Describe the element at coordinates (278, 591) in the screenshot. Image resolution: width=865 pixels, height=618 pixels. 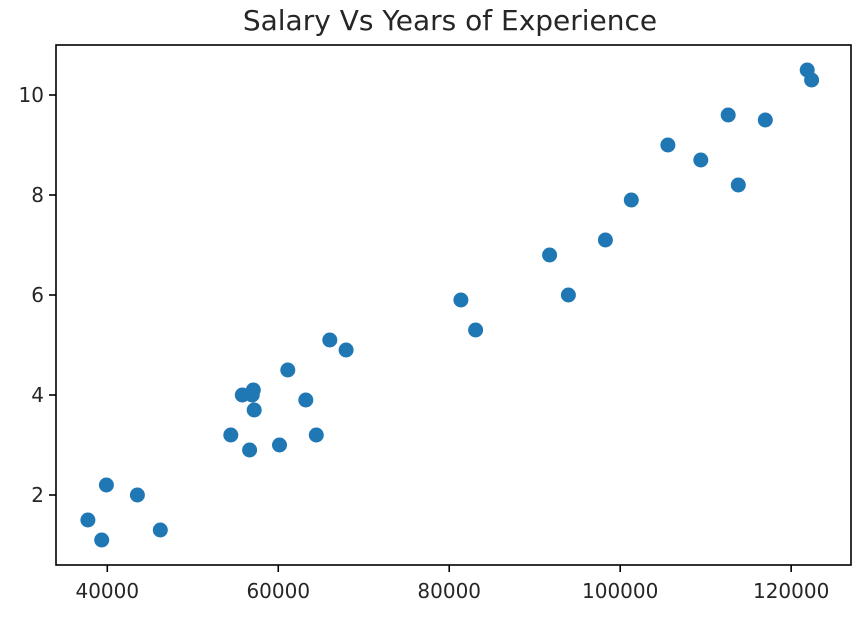
I see `x-tick-label: 60000` at that location.